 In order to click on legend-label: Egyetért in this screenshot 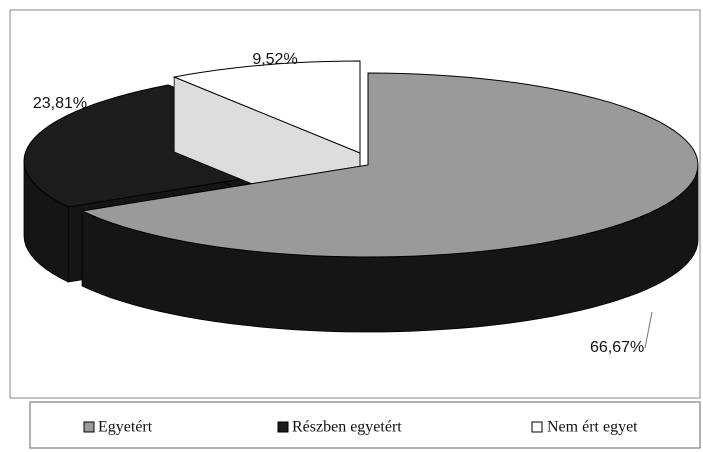, I will do `click(125, 427)`.